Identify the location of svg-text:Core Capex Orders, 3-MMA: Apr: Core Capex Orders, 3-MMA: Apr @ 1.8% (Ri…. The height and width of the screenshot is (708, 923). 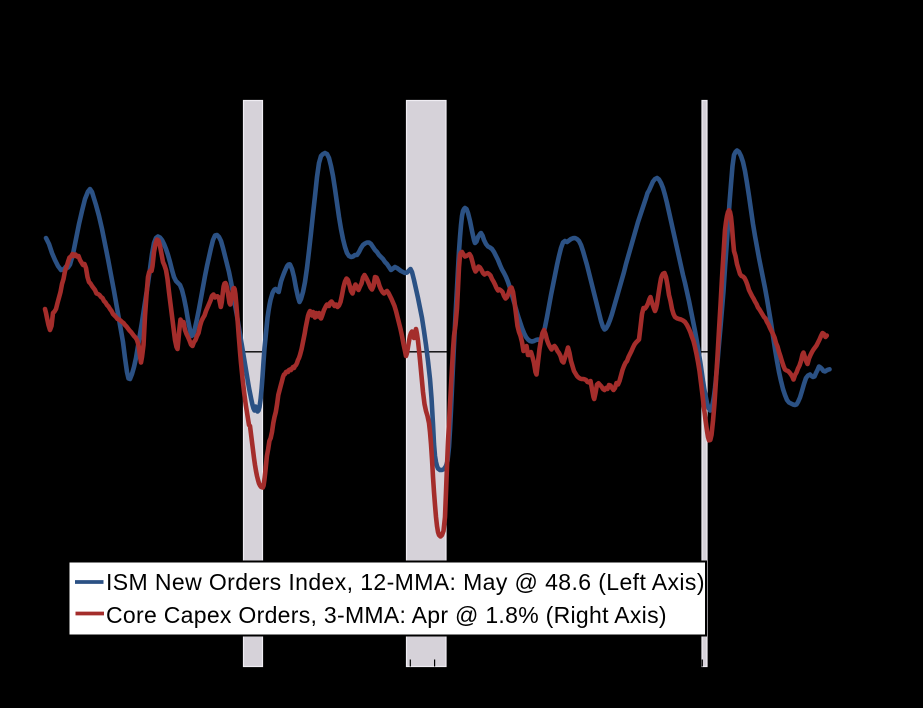
(386, 615).